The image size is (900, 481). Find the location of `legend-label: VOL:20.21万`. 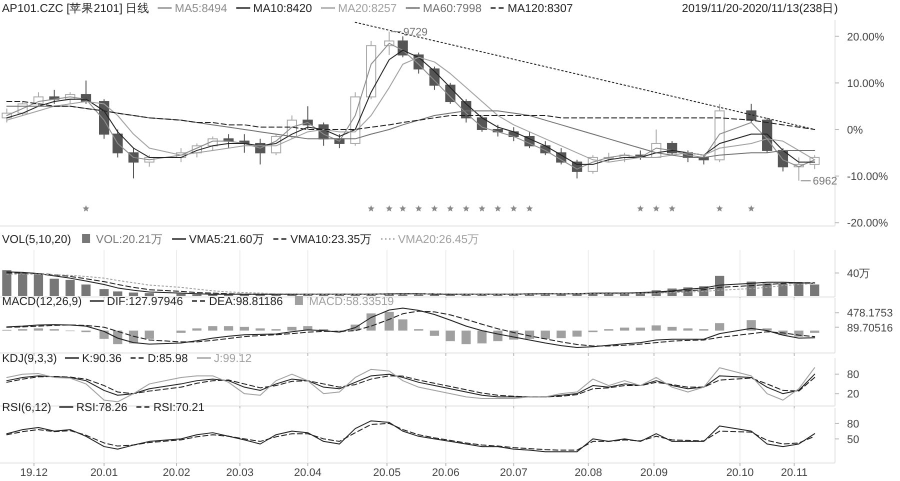

legend-label: VOL:20.21万 is located at coordinates (130, 239).